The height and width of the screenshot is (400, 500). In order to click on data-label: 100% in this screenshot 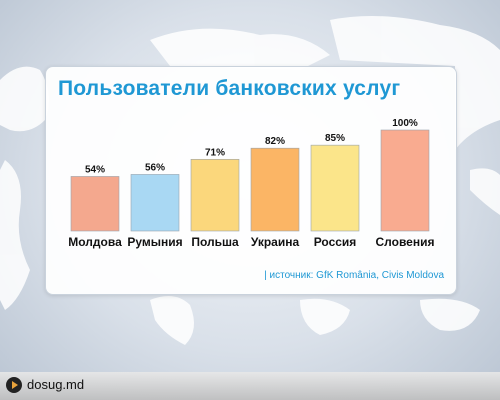, I will do `click(405, 123)`.